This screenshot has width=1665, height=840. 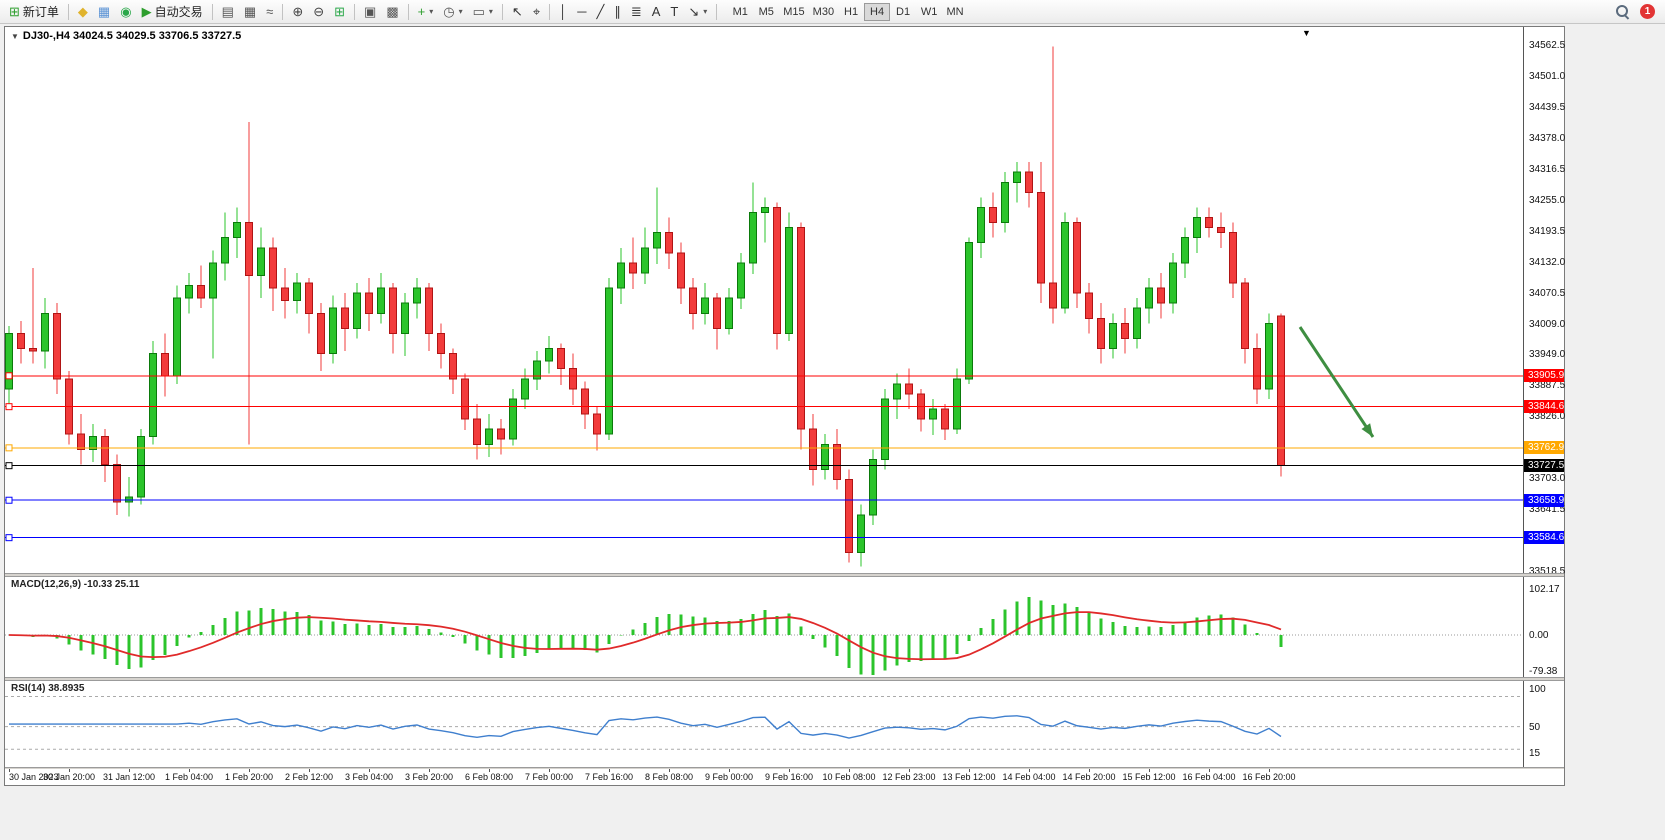 What do you see at coordinates (536, 12) in the screenshot?
I see `crosshair-button: ⌖` at bounding box center [536, 12].